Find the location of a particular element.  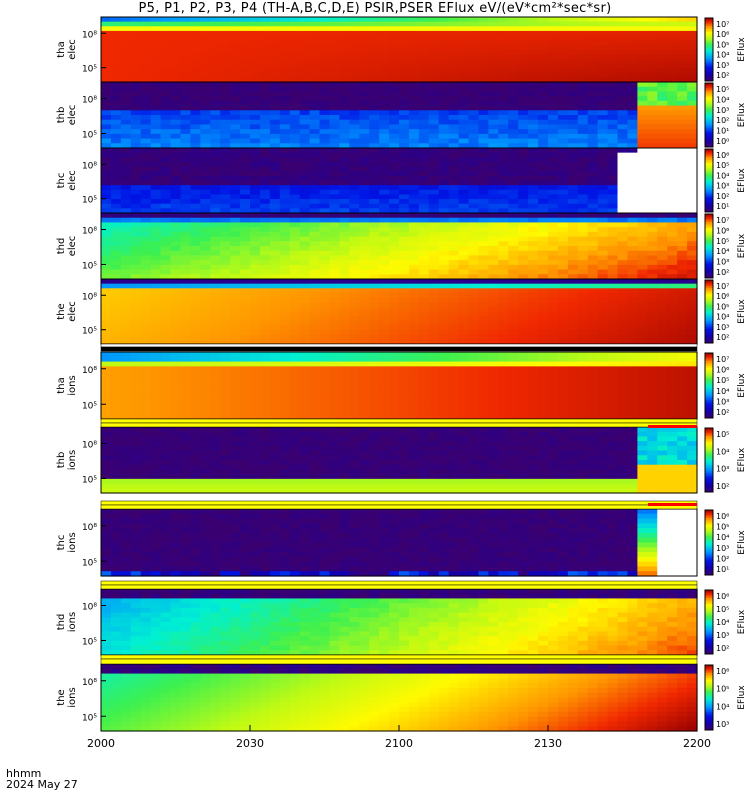

y-tick-label: 10⁸ is located at coordinates (89, 166).